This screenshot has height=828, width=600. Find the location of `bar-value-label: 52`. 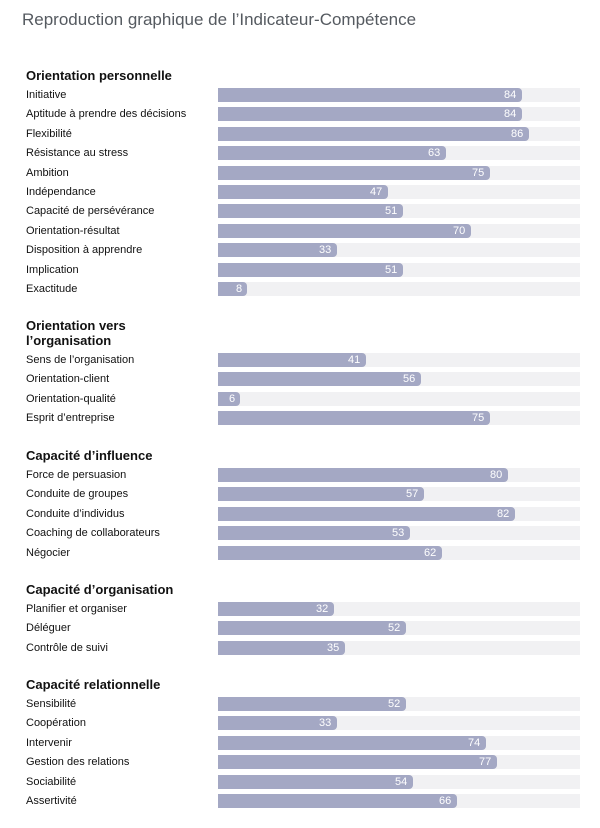

bar-value-label: 52 is located at coordinates (394, 704).